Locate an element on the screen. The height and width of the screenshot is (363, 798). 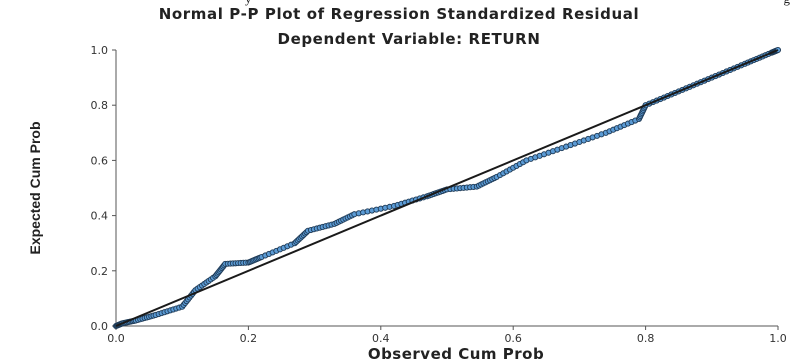
y-axis-label: Expected Cum Prob is located at coordinates (35, 187).